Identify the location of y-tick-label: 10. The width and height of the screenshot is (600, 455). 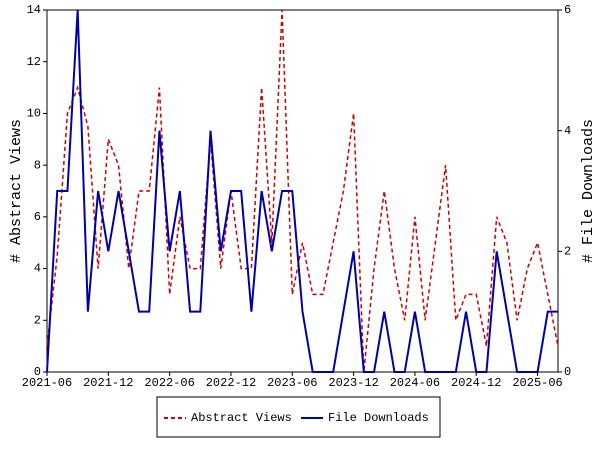
(34, 114).